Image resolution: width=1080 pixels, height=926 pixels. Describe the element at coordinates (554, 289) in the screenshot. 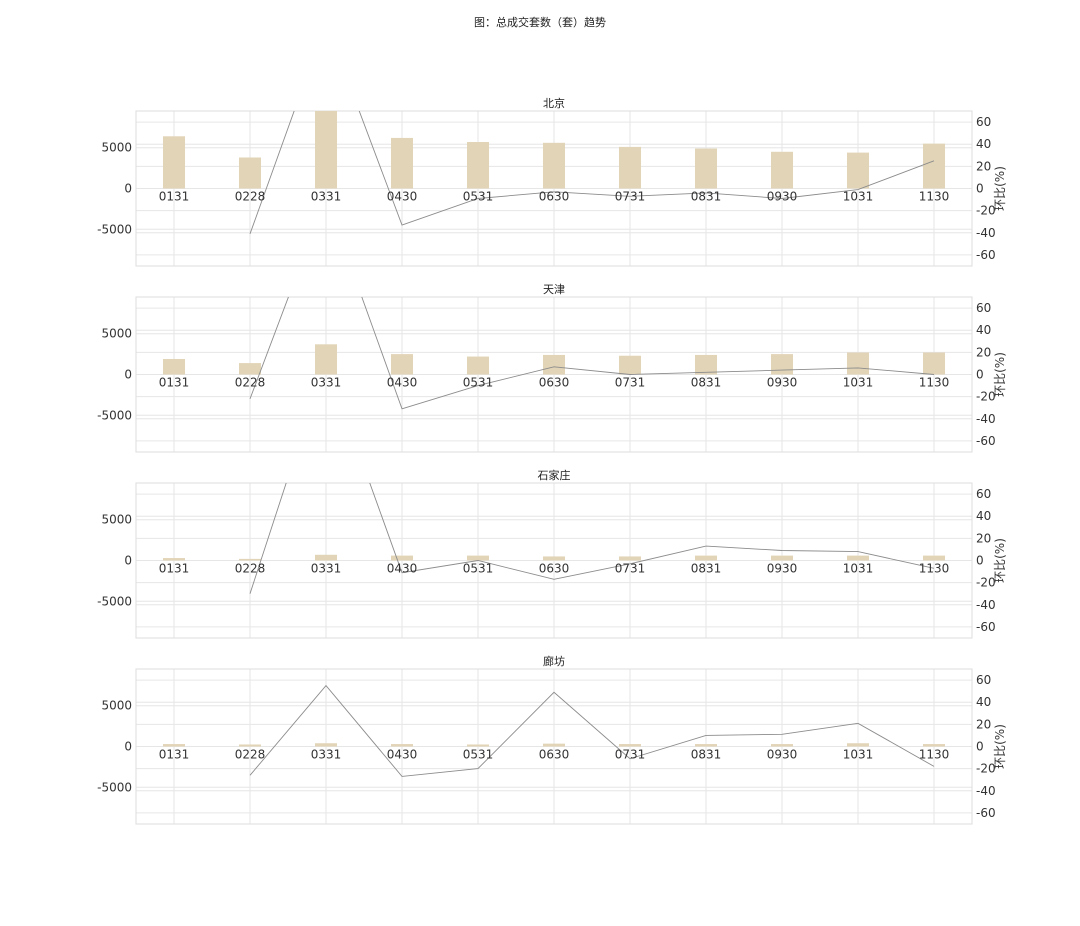

I see `chart-title: 天津` at that location.